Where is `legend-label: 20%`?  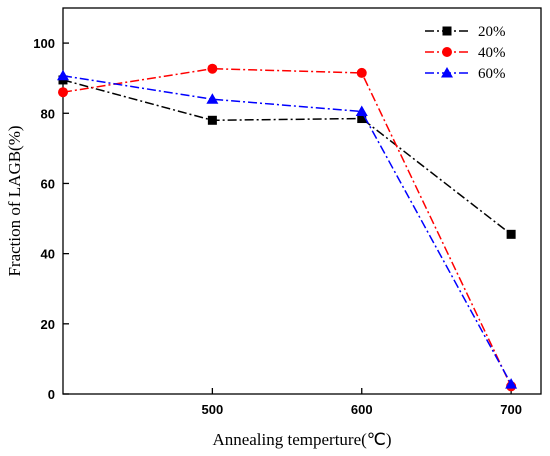 legend-label: 20% is located at coordinates (492, 32).